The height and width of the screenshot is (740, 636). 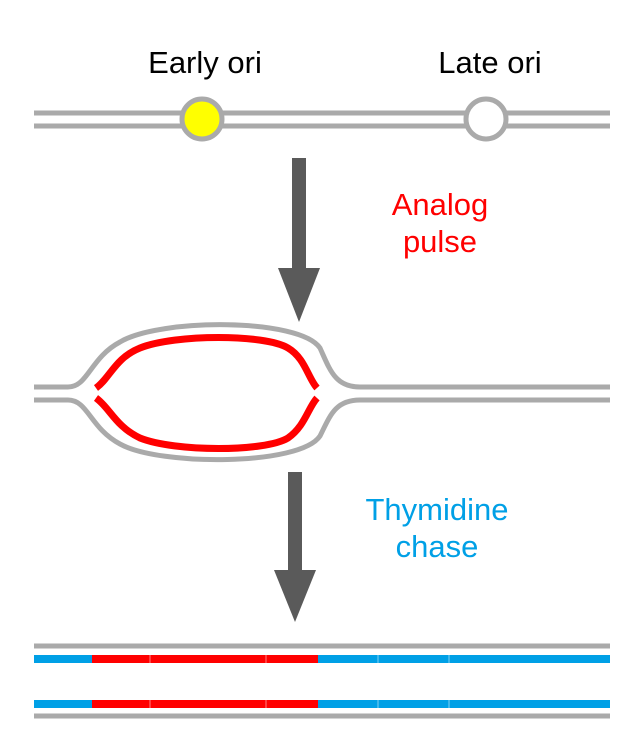 I want to click on arrow-pulse-step, so click(x=299, y=240).